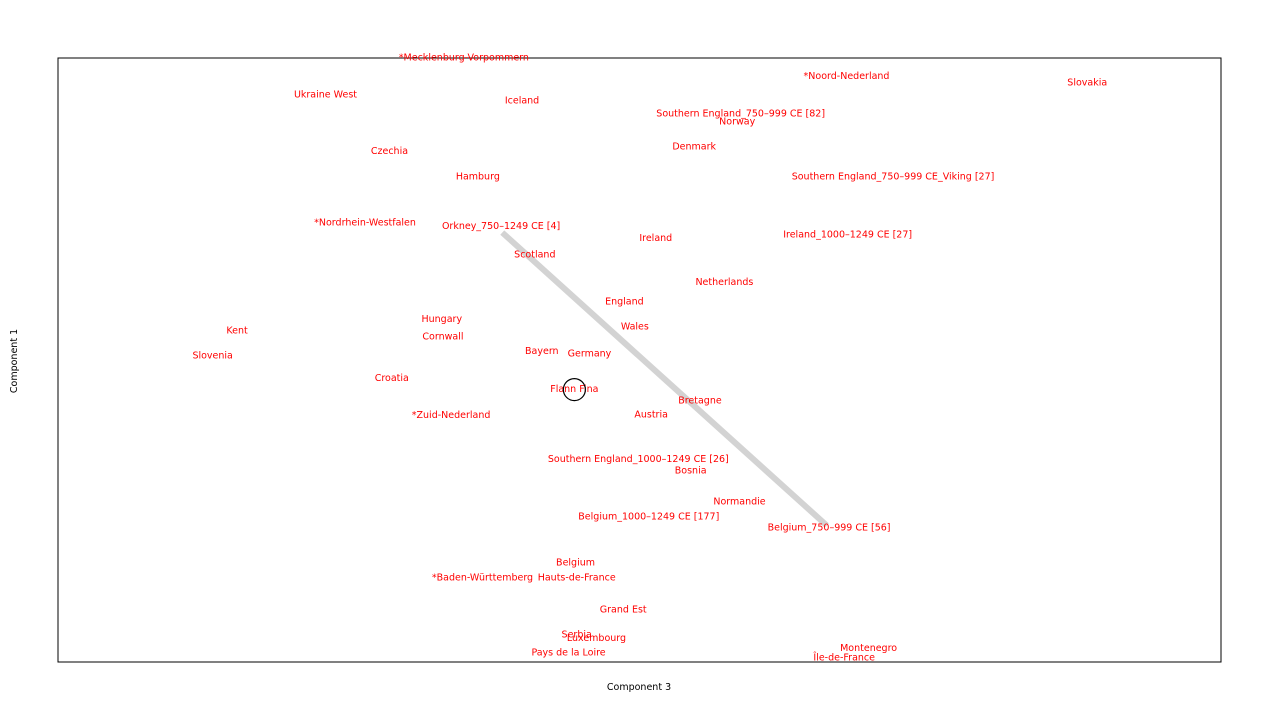 This screenshot has width=1279, height=721. I want to click on point-label: Slovenia, so click(212, 355).